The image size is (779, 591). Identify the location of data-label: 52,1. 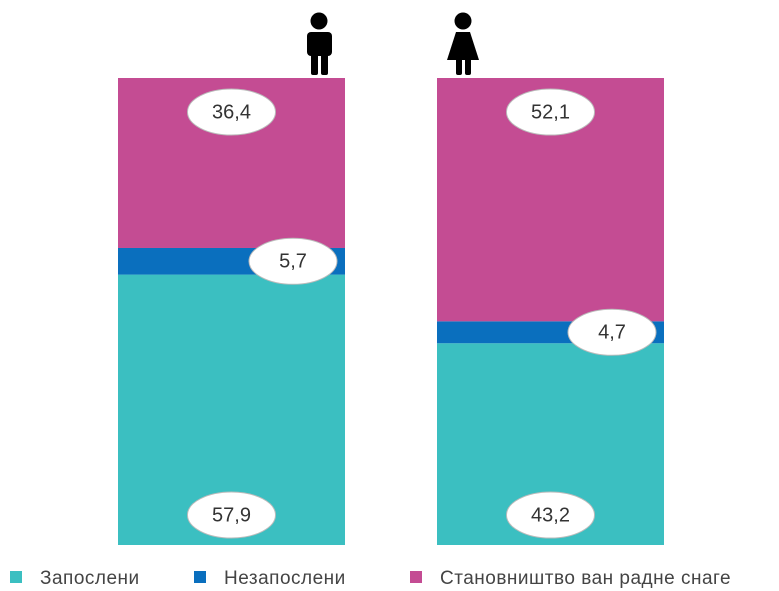
(550, 112).